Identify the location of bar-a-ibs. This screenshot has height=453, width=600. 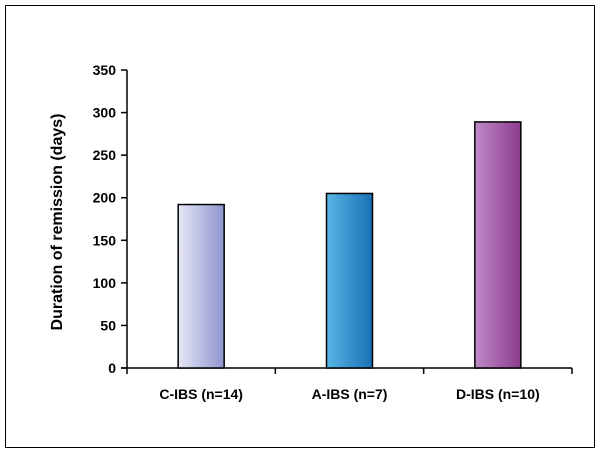
(349, 280).